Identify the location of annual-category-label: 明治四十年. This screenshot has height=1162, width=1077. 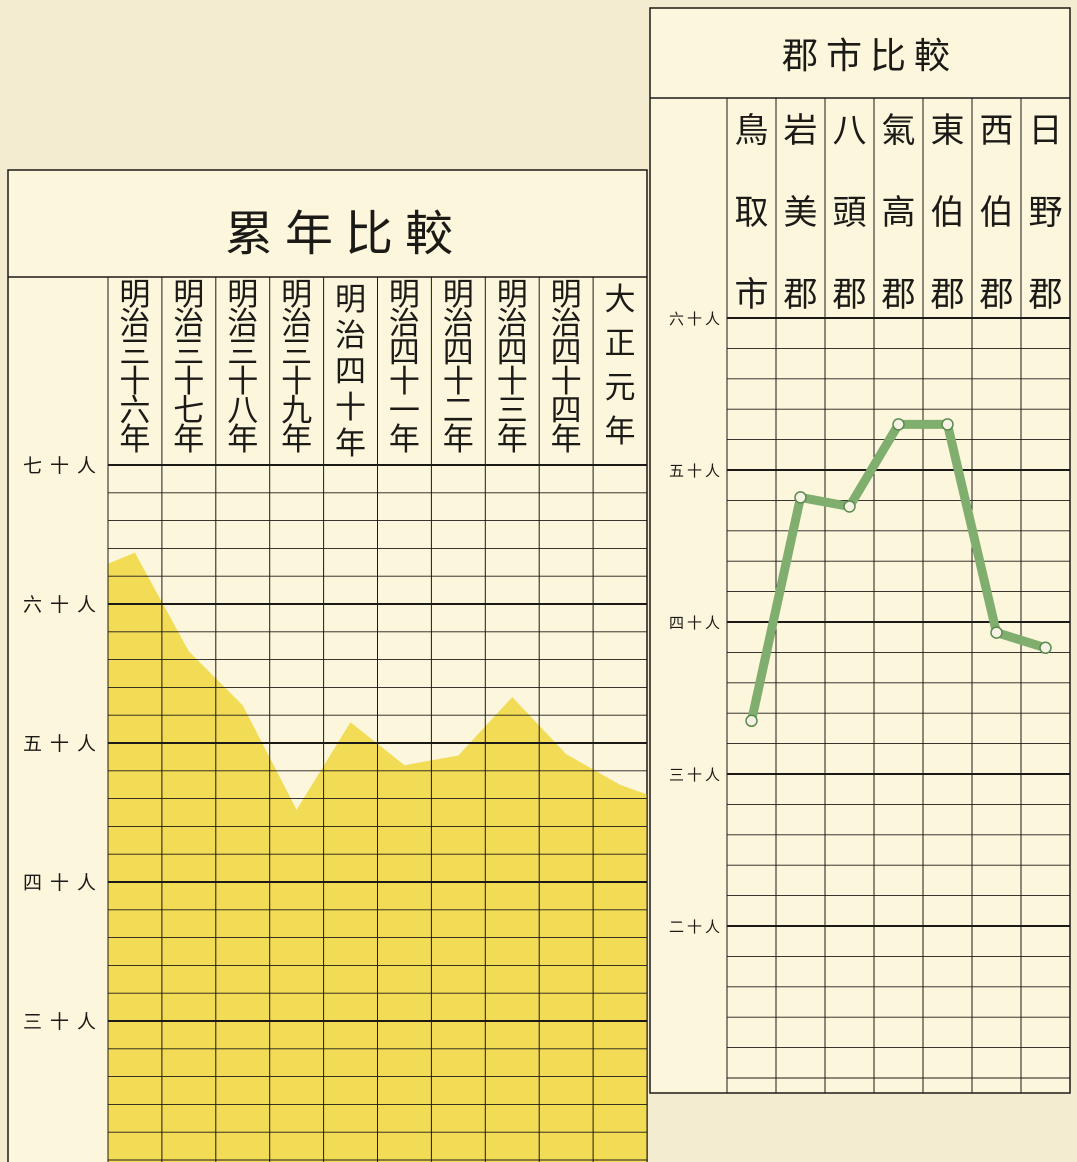
(350, 372).